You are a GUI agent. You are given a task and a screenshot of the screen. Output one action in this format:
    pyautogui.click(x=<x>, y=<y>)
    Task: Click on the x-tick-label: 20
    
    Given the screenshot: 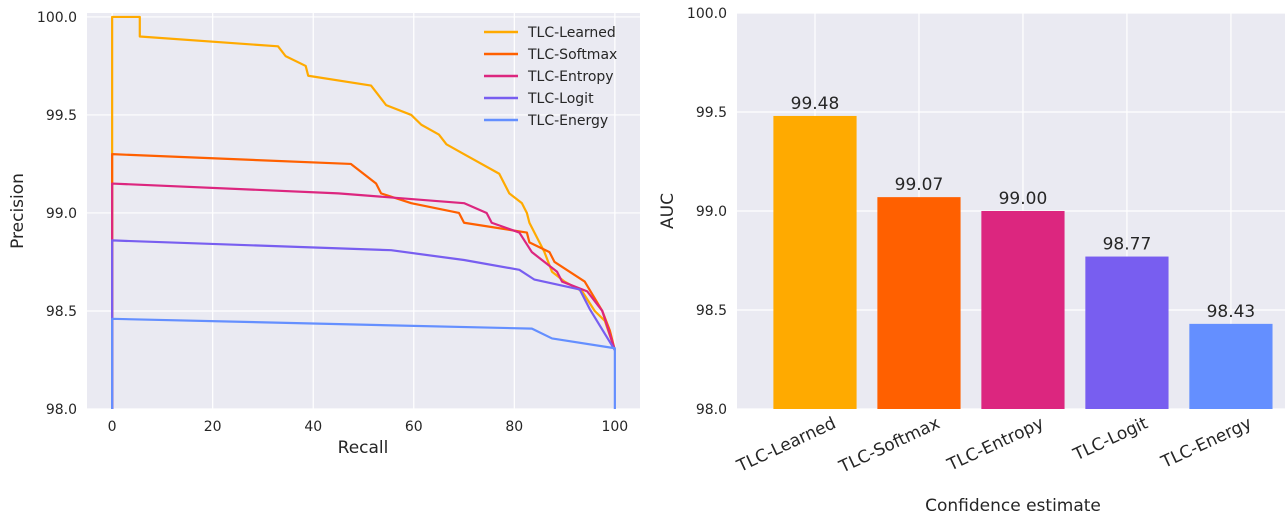 What is the action you would take?
    pyautogui.click(x=213, y=427)
    